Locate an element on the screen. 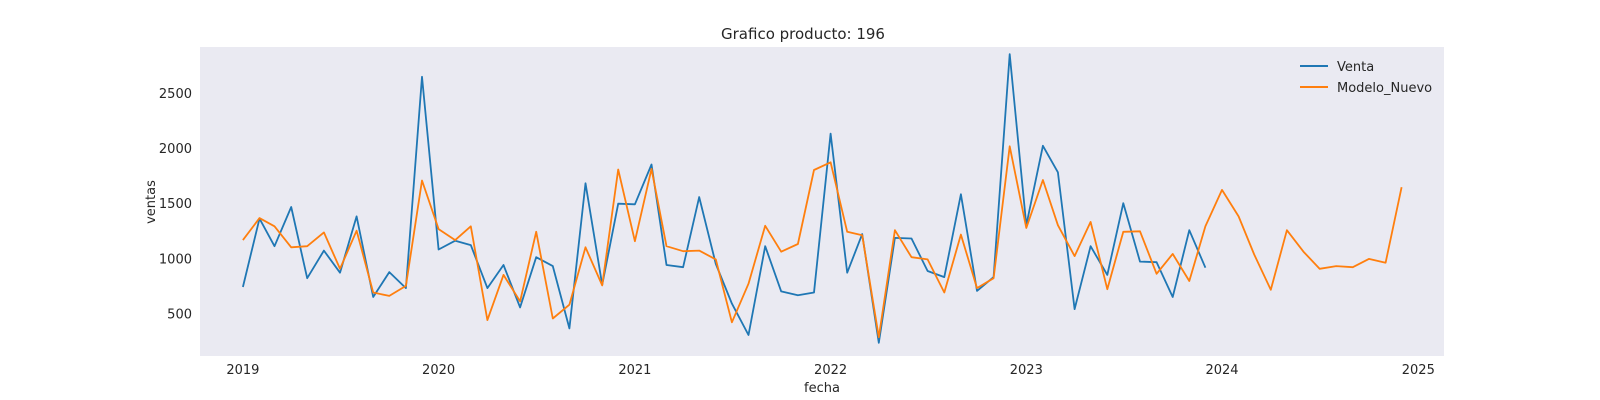  legend-label: Modelo_Nuevo is located at coordinates (1384, 88).